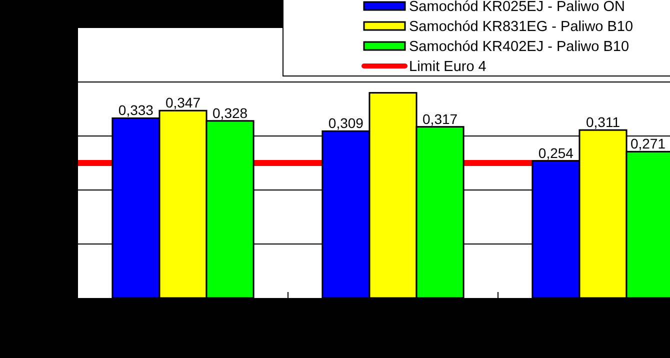 This screenshot has width=670, height=358. I want to click on data-label: 0,328, so click(230, 112).